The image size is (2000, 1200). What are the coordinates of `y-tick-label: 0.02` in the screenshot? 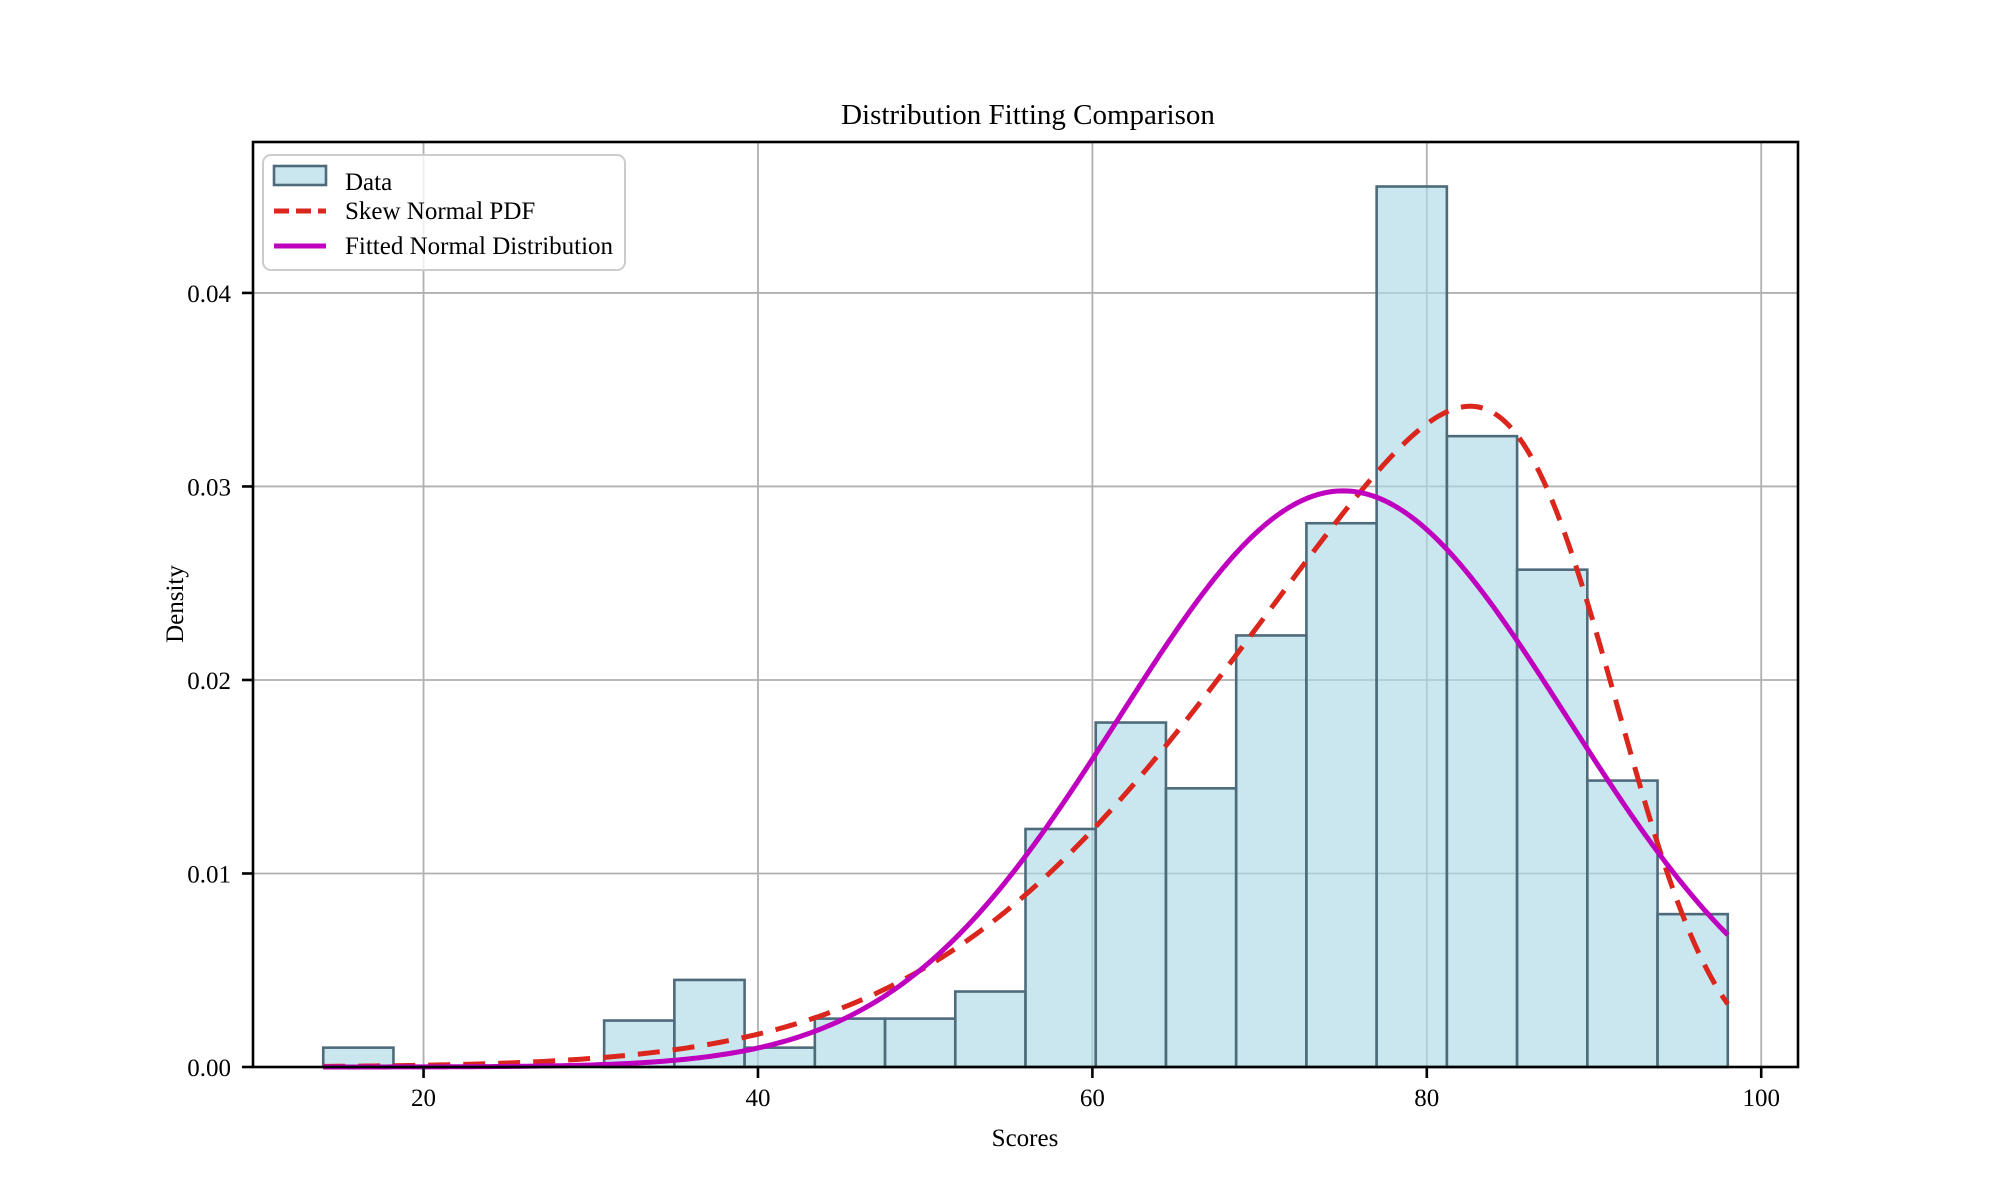 It's located at (209, 681).